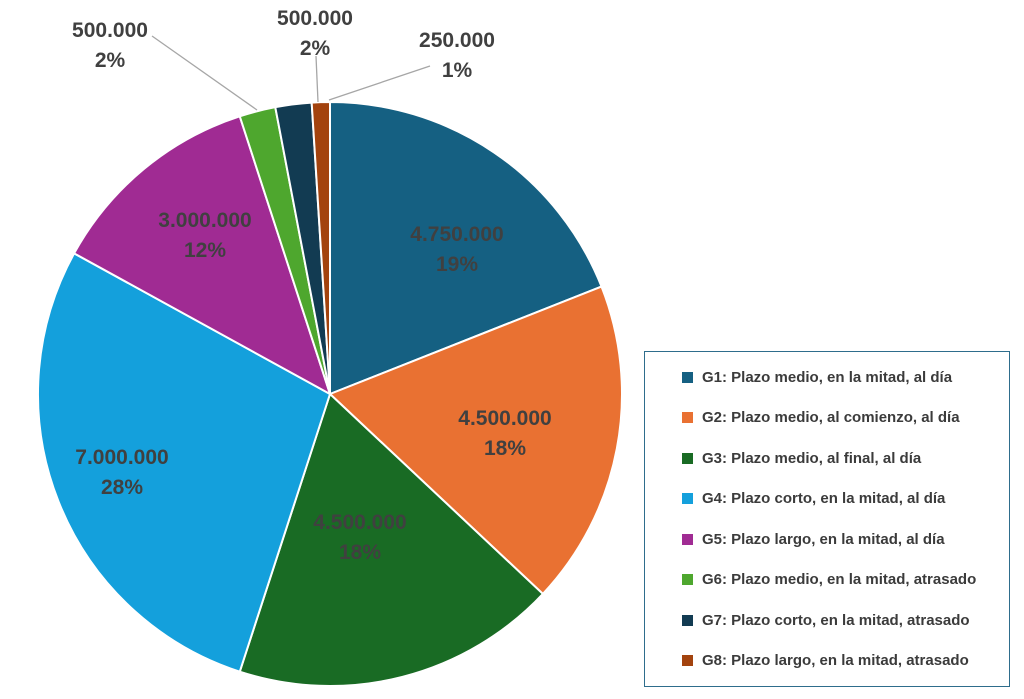 The image size is (1024, 699). What do you see at coordinates (204, 73) in the screenshot?
I see `leader-line-g6` at bounding box center [204, 73].